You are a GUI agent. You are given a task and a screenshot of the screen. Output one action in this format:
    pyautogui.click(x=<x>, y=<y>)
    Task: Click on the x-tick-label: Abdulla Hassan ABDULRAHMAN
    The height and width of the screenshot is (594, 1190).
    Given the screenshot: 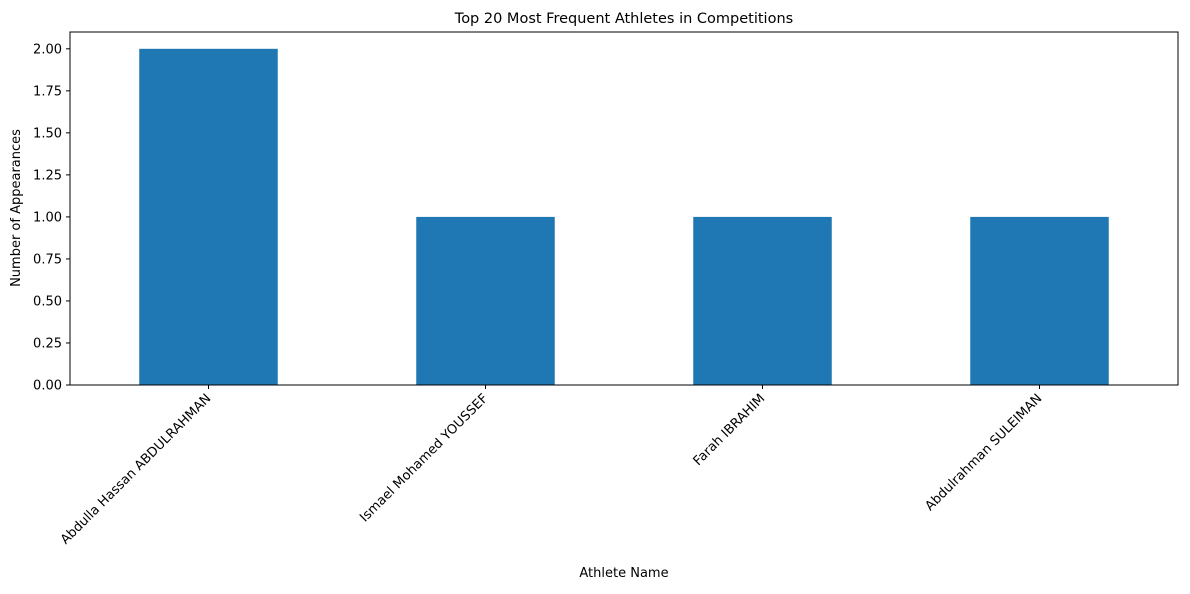 What is the action you would take?
    pyautogui.click(x=136, y=469)
    